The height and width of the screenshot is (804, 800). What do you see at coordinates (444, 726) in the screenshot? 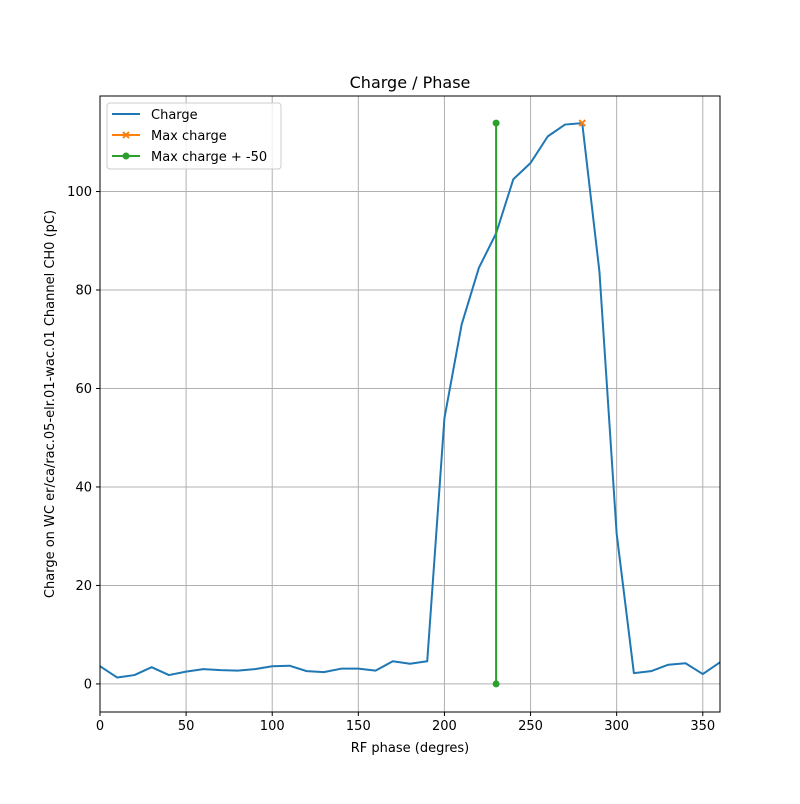
I see `x-tick-label: 200` at bounding box center [444, 726].